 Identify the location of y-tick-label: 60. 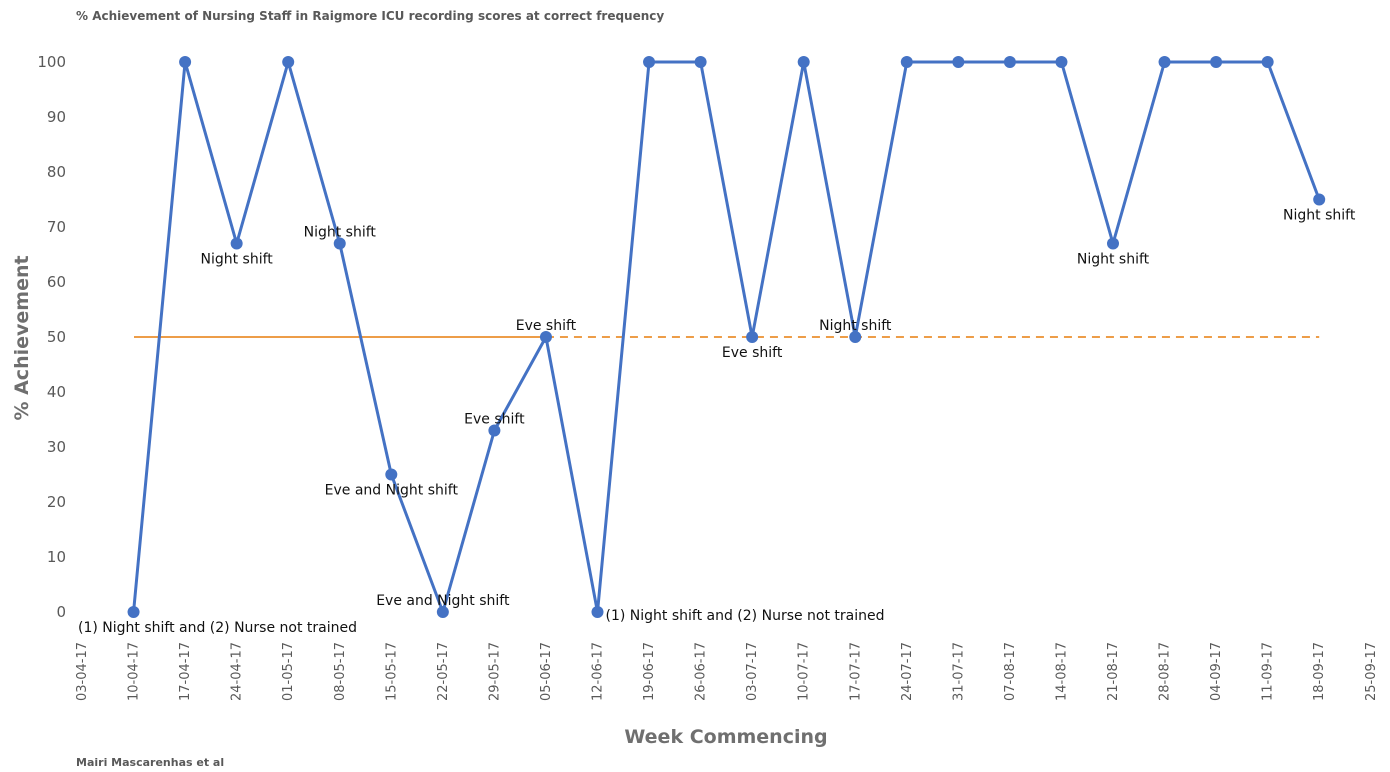
(56, 282).